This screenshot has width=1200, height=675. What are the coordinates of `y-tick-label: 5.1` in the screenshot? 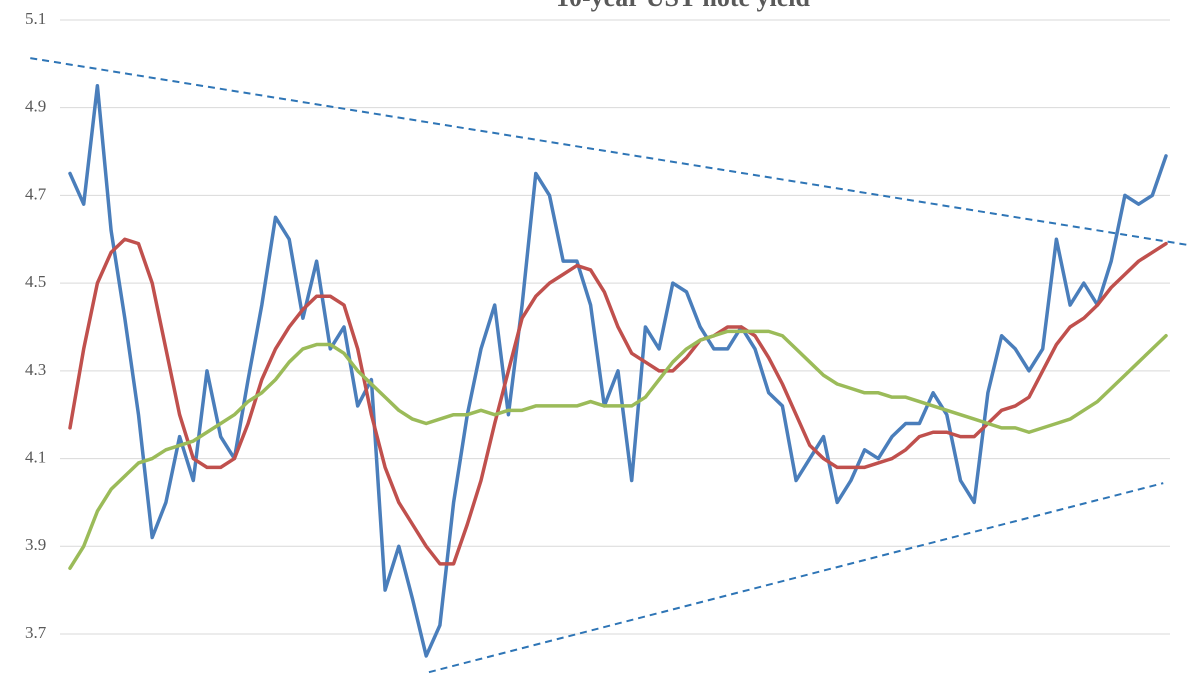 It's located at (35, 18).